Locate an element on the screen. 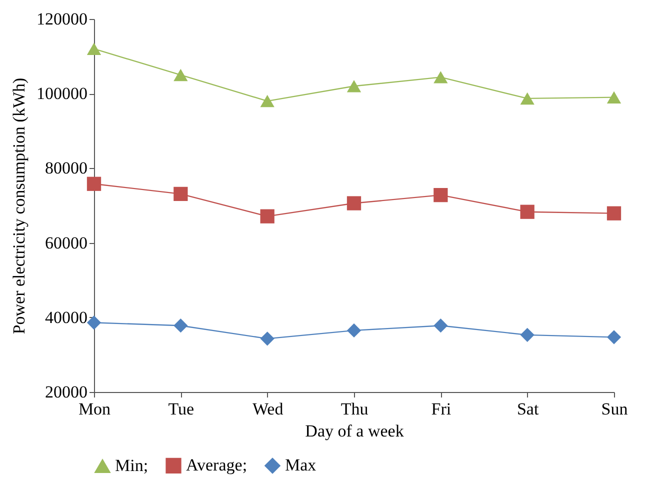 This screenshot has width=648, height=484. legend-label: Min; is located at coordinates (131, 466).